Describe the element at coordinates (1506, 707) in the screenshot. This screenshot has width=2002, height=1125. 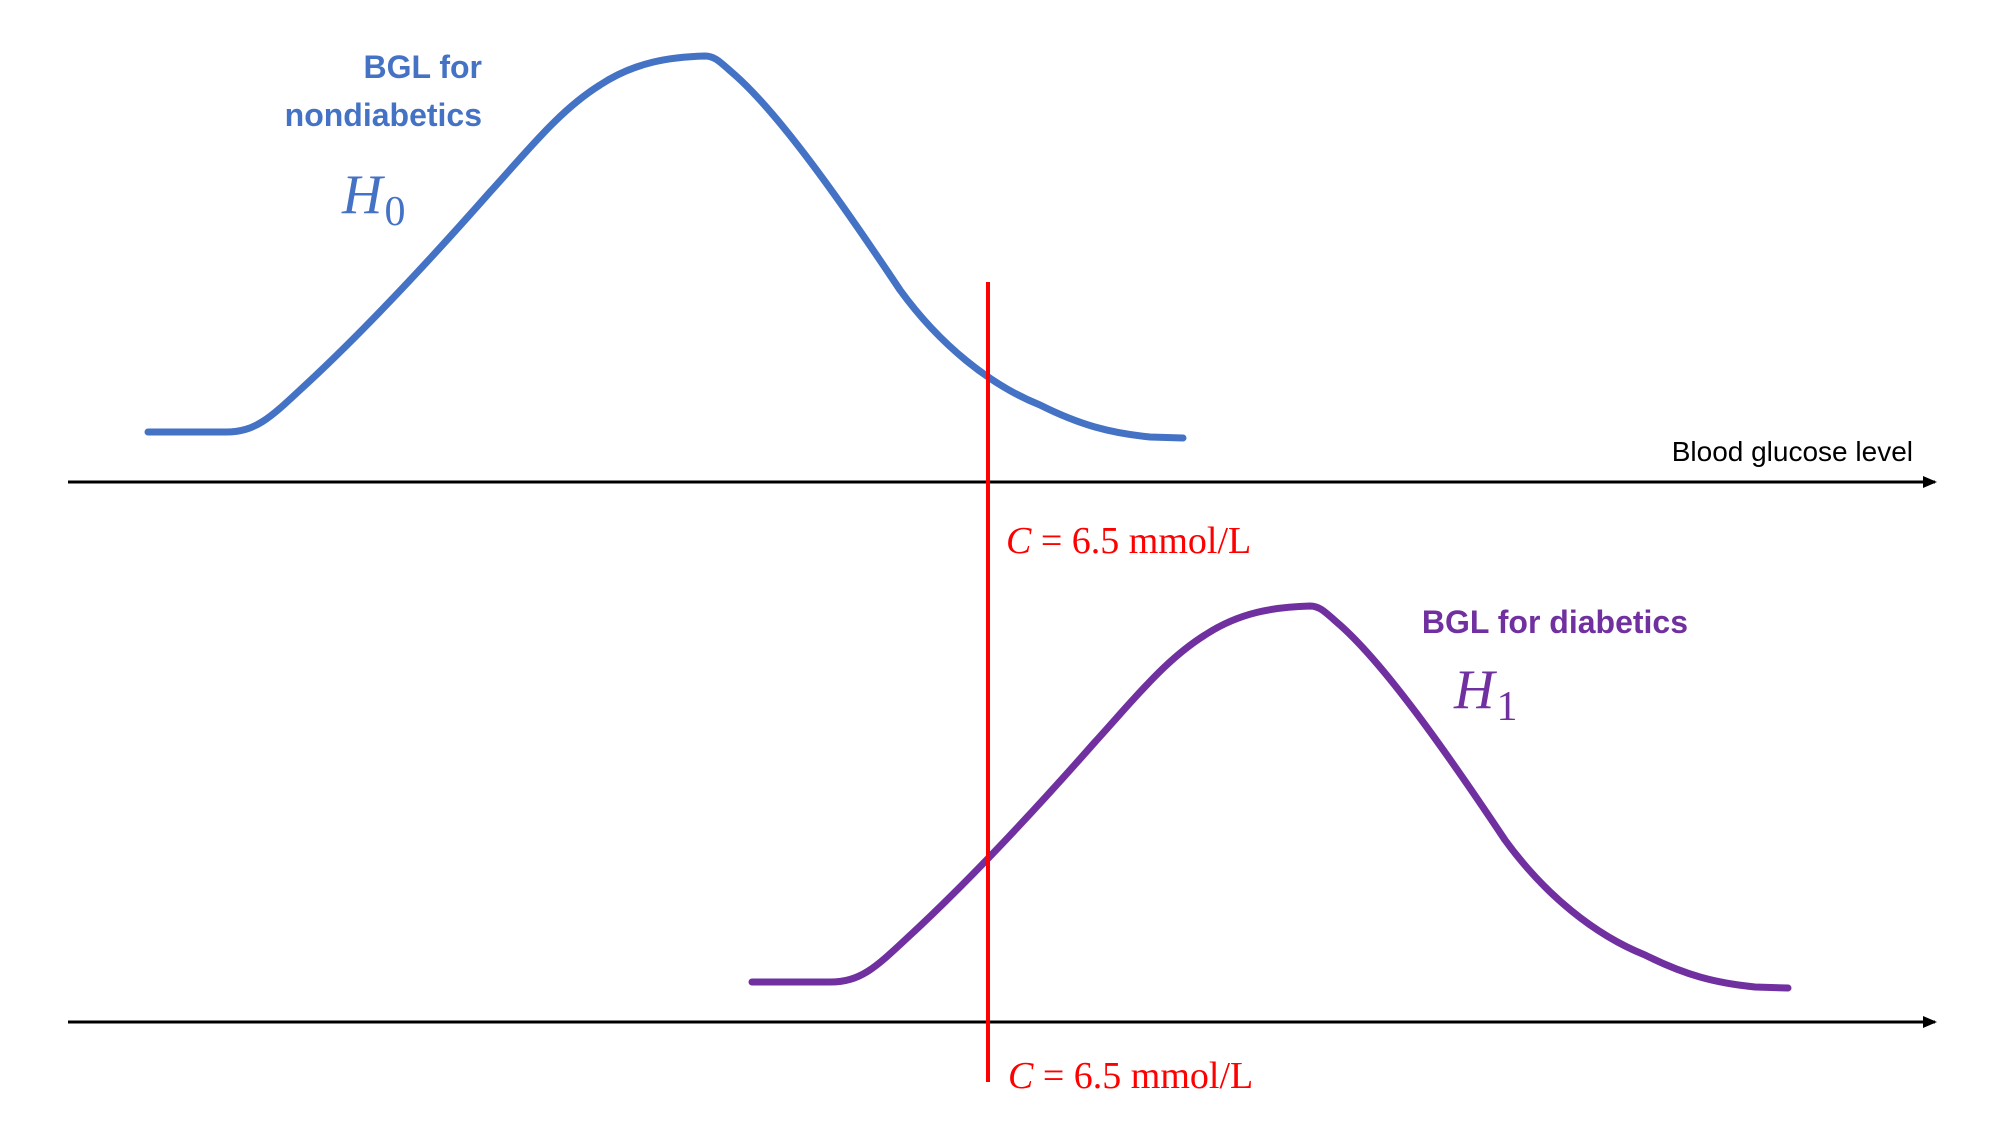
I see `h1-symbol-sub: 1` at that location.